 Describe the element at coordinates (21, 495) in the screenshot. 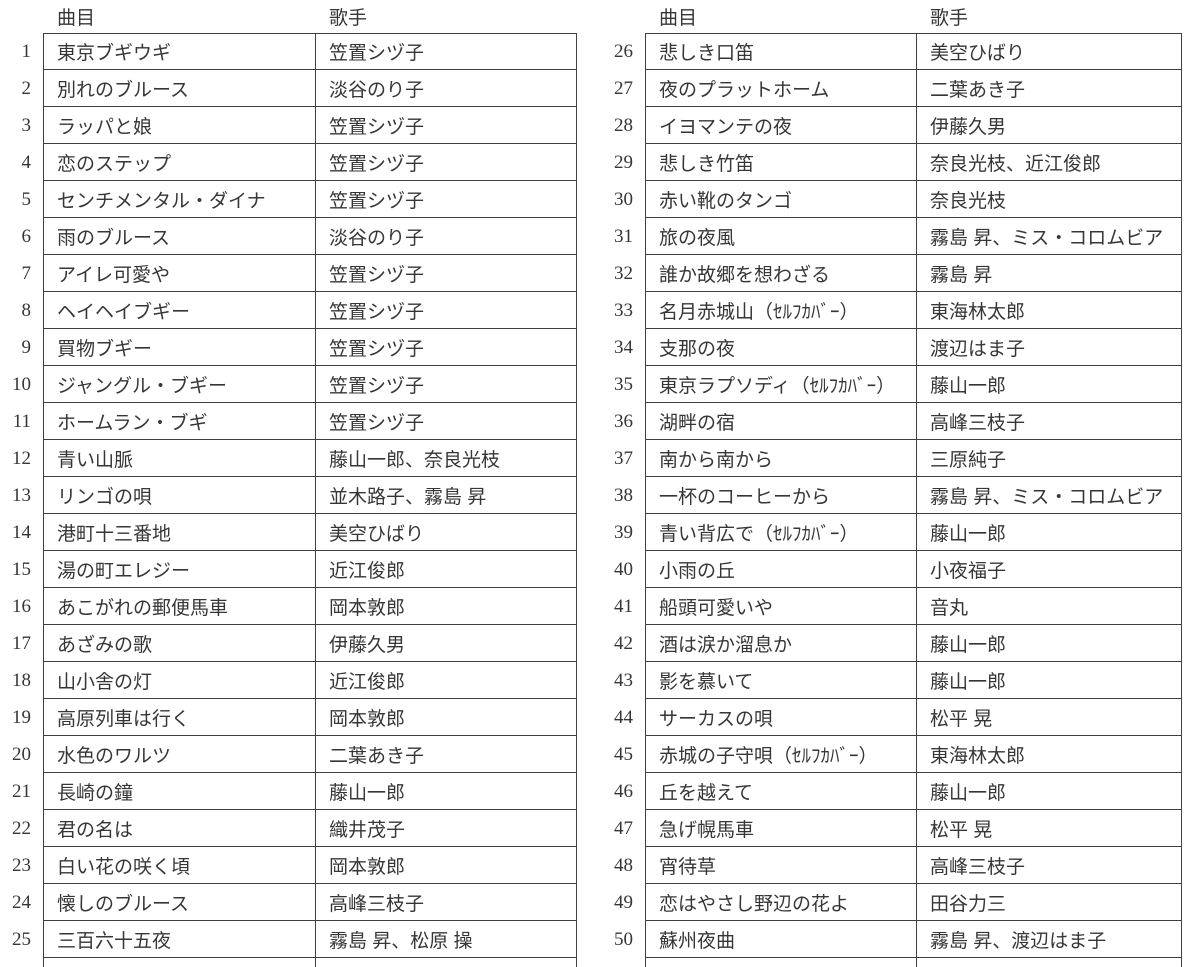

I see `row-number: 13` at that location.